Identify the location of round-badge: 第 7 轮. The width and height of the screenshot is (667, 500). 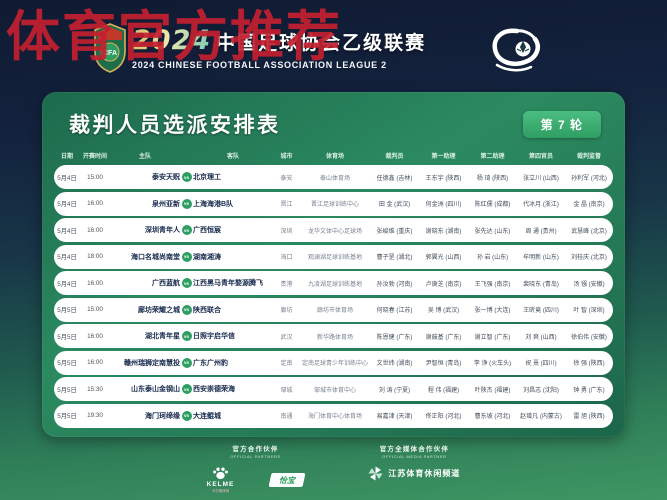
(561, 124).